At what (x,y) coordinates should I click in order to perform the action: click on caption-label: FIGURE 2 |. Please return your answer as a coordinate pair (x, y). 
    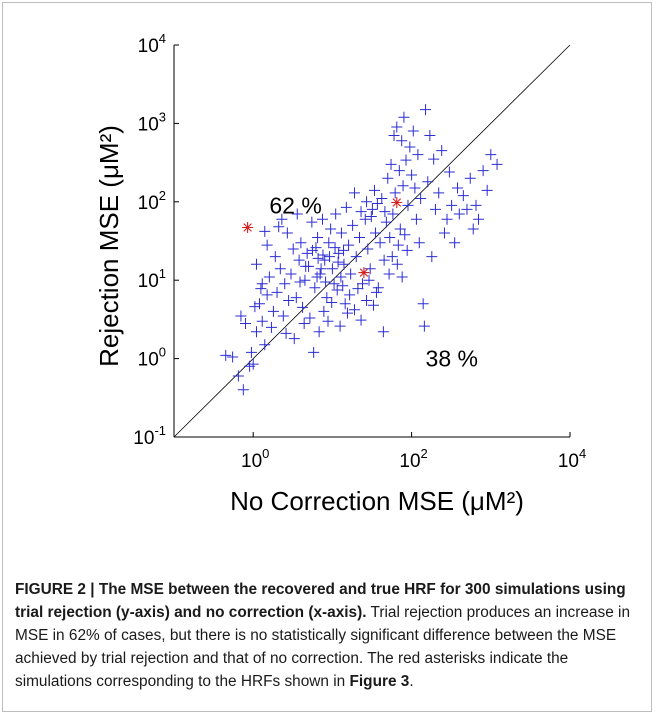
    Looking at the image, I should click on (57, 589).